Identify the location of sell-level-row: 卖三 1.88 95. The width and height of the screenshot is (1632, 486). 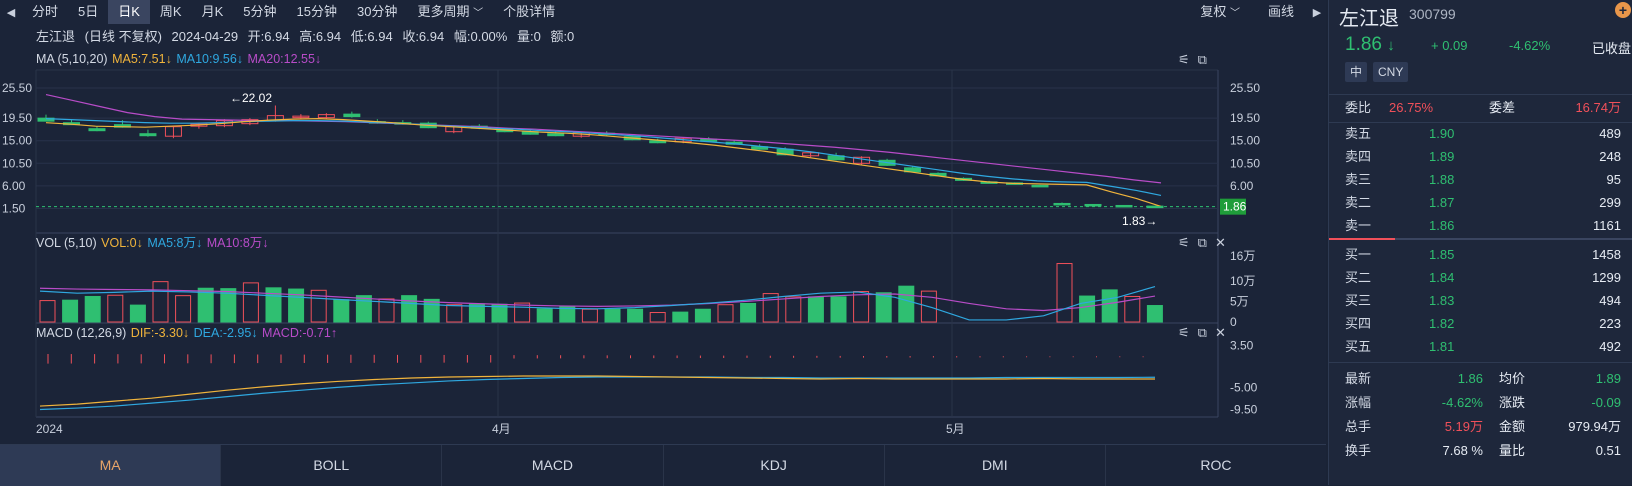
(1480, 180).